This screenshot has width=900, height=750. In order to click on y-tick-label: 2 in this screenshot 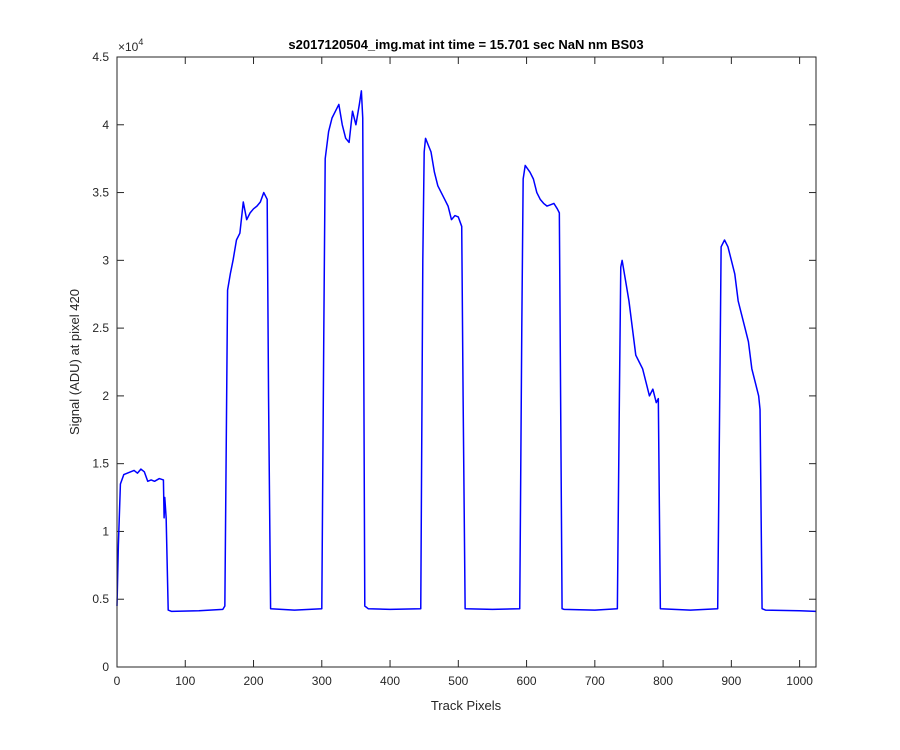, I will do `click(105, 396)`.